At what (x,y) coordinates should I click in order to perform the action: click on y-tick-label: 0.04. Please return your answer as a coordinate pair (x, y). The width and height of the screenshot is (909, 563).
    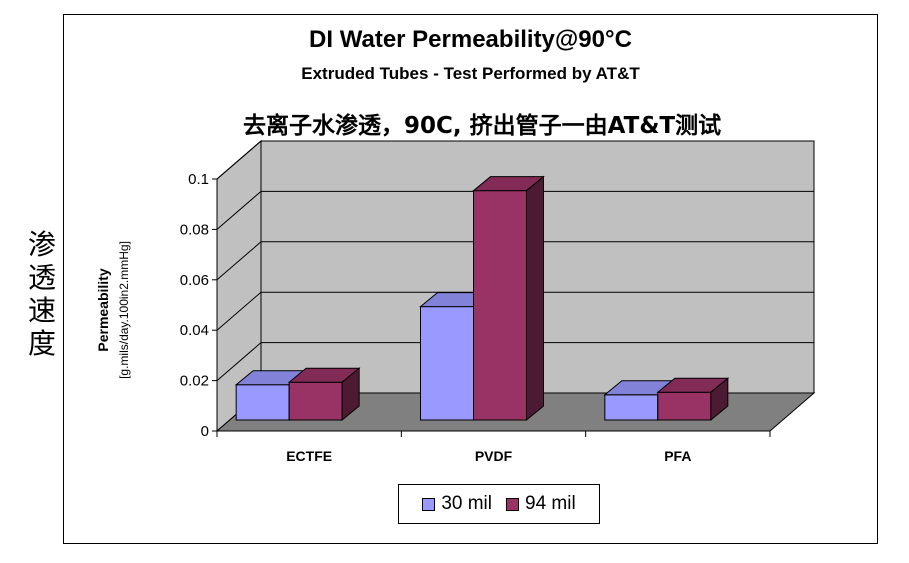
    Looking at the image, I should click on (194, 330).